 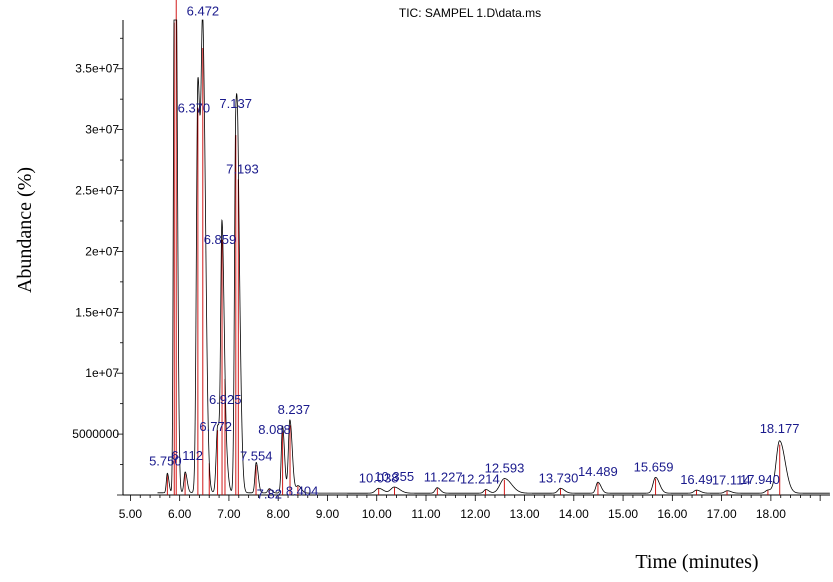 I want to click on peak-label: 14.489, so click(x=598, y=471).